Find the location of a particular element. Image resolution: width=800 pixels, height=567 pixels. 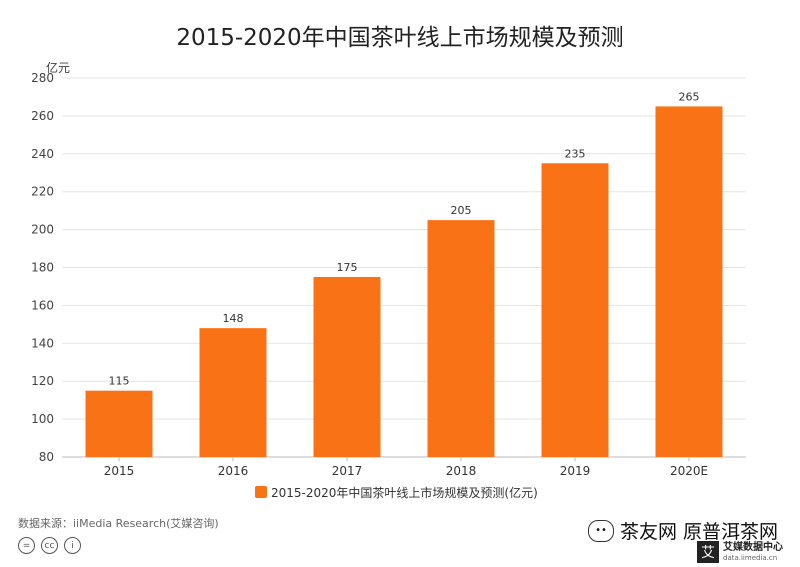

chart-title: 2015-2020年中国茶叶线上市场规模及预测 is located at coordinates (400, 38).